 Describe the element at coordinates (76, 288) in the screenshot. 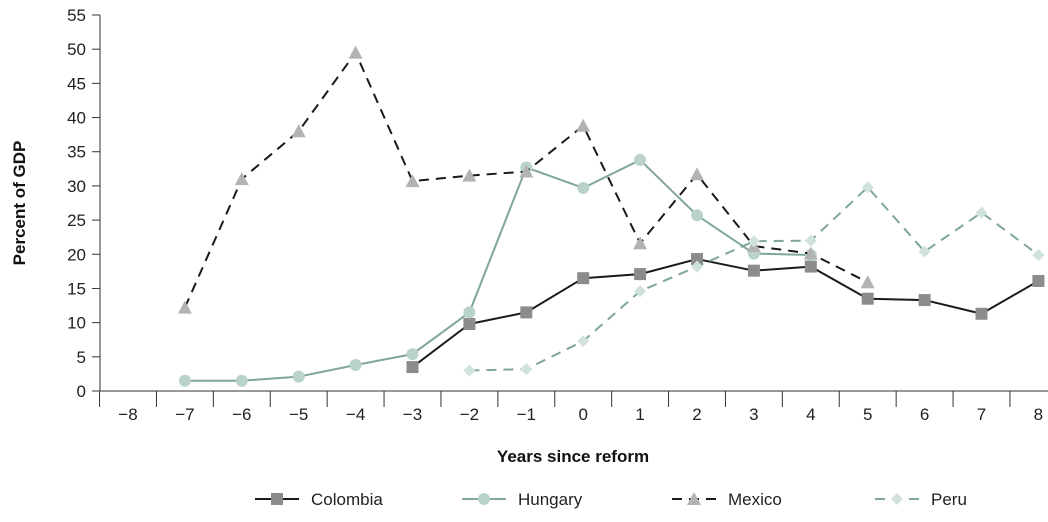

I see `y-tick-label: 15` at that location.